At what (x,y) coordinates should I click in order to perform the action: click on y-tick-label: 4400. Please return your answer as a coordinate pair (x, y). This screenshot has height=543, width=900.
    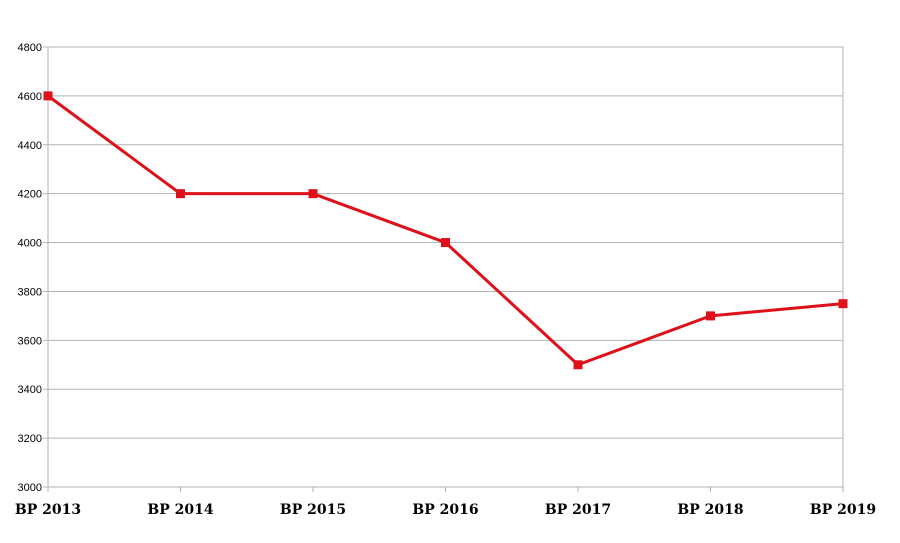
    Looking at the image, I should click on (30, 146).